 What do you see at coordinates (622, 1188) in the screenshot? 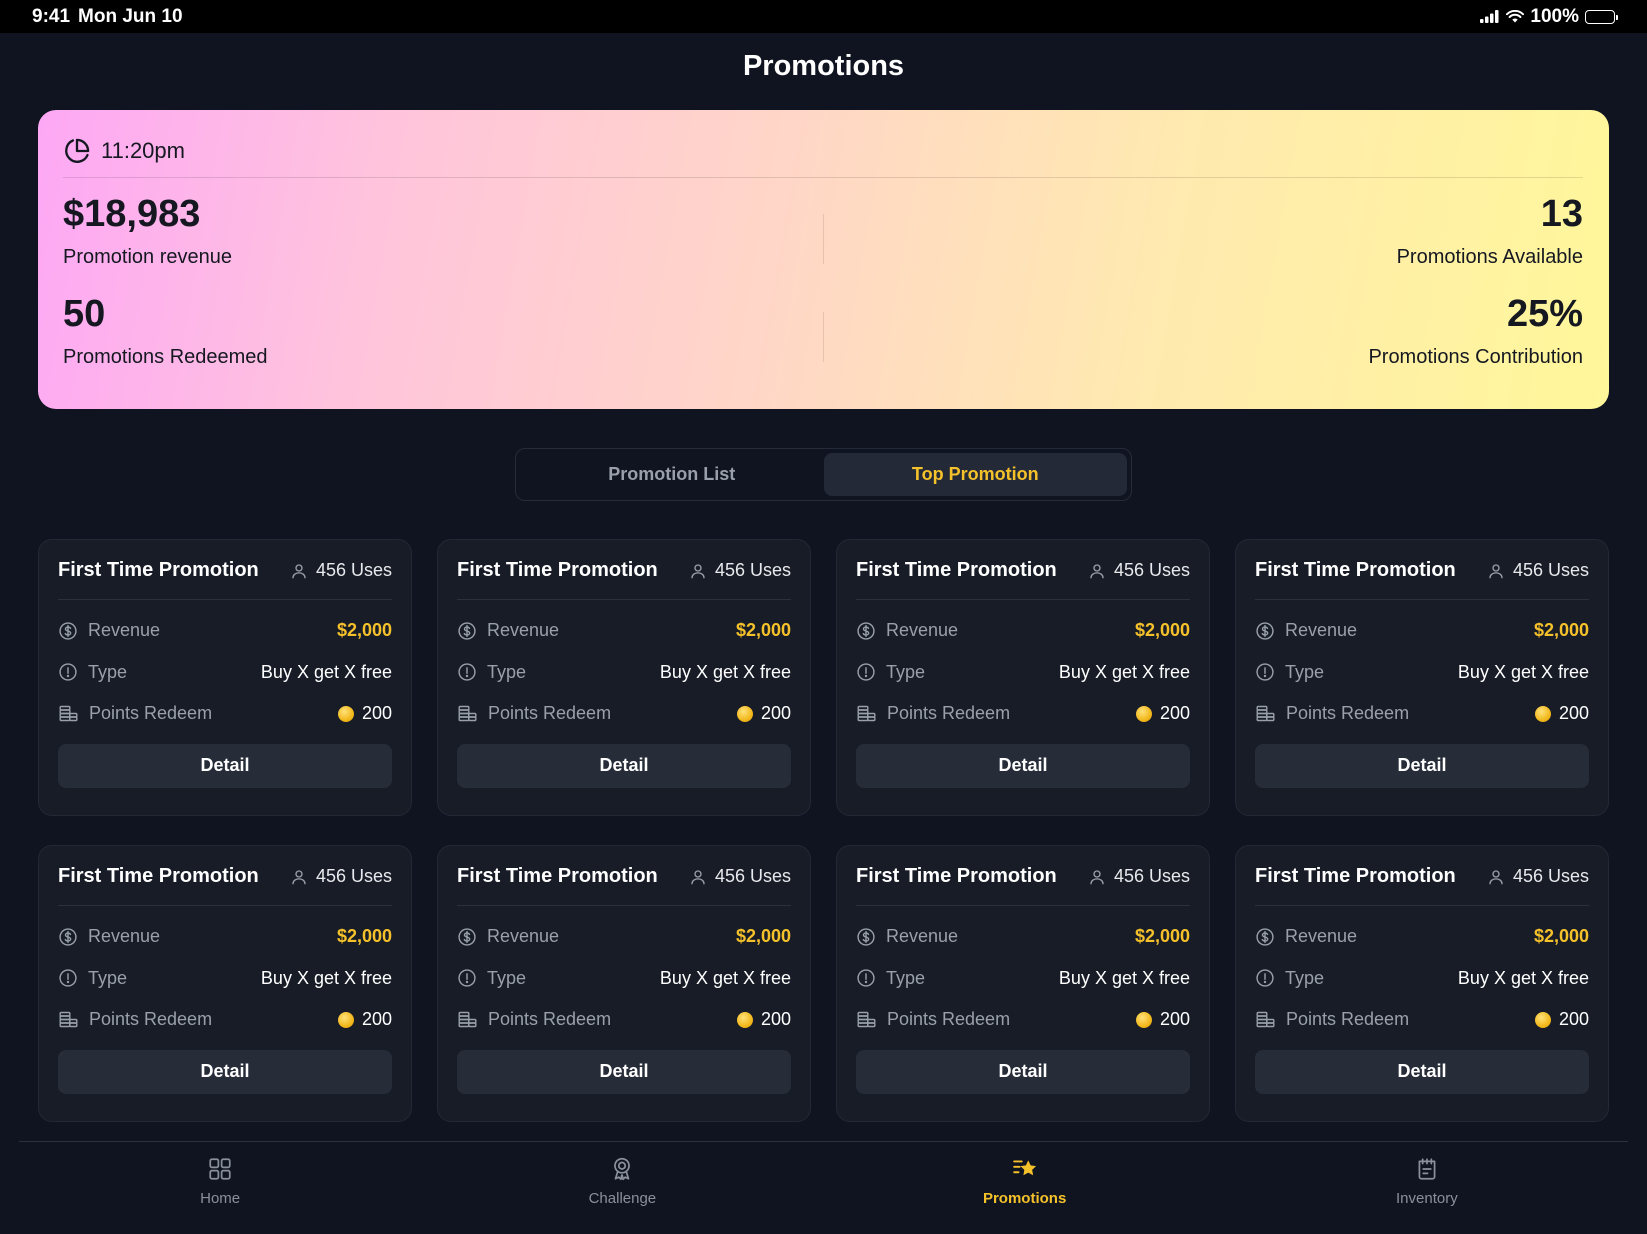
I see `nav-challenge: Challenge` at bounding box center [622, 1188].